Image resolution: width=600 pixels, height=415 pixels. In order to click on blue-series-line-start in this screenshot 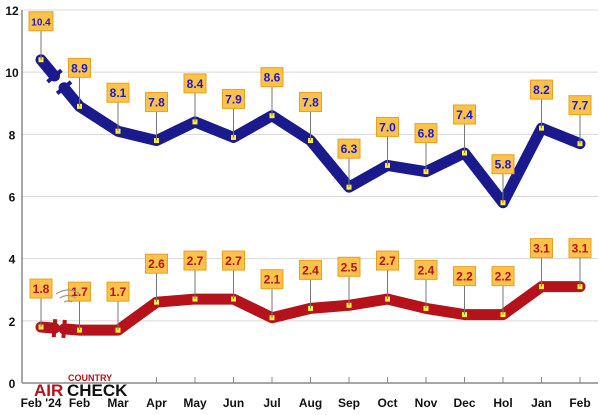, I will do `click(47, 68)`.